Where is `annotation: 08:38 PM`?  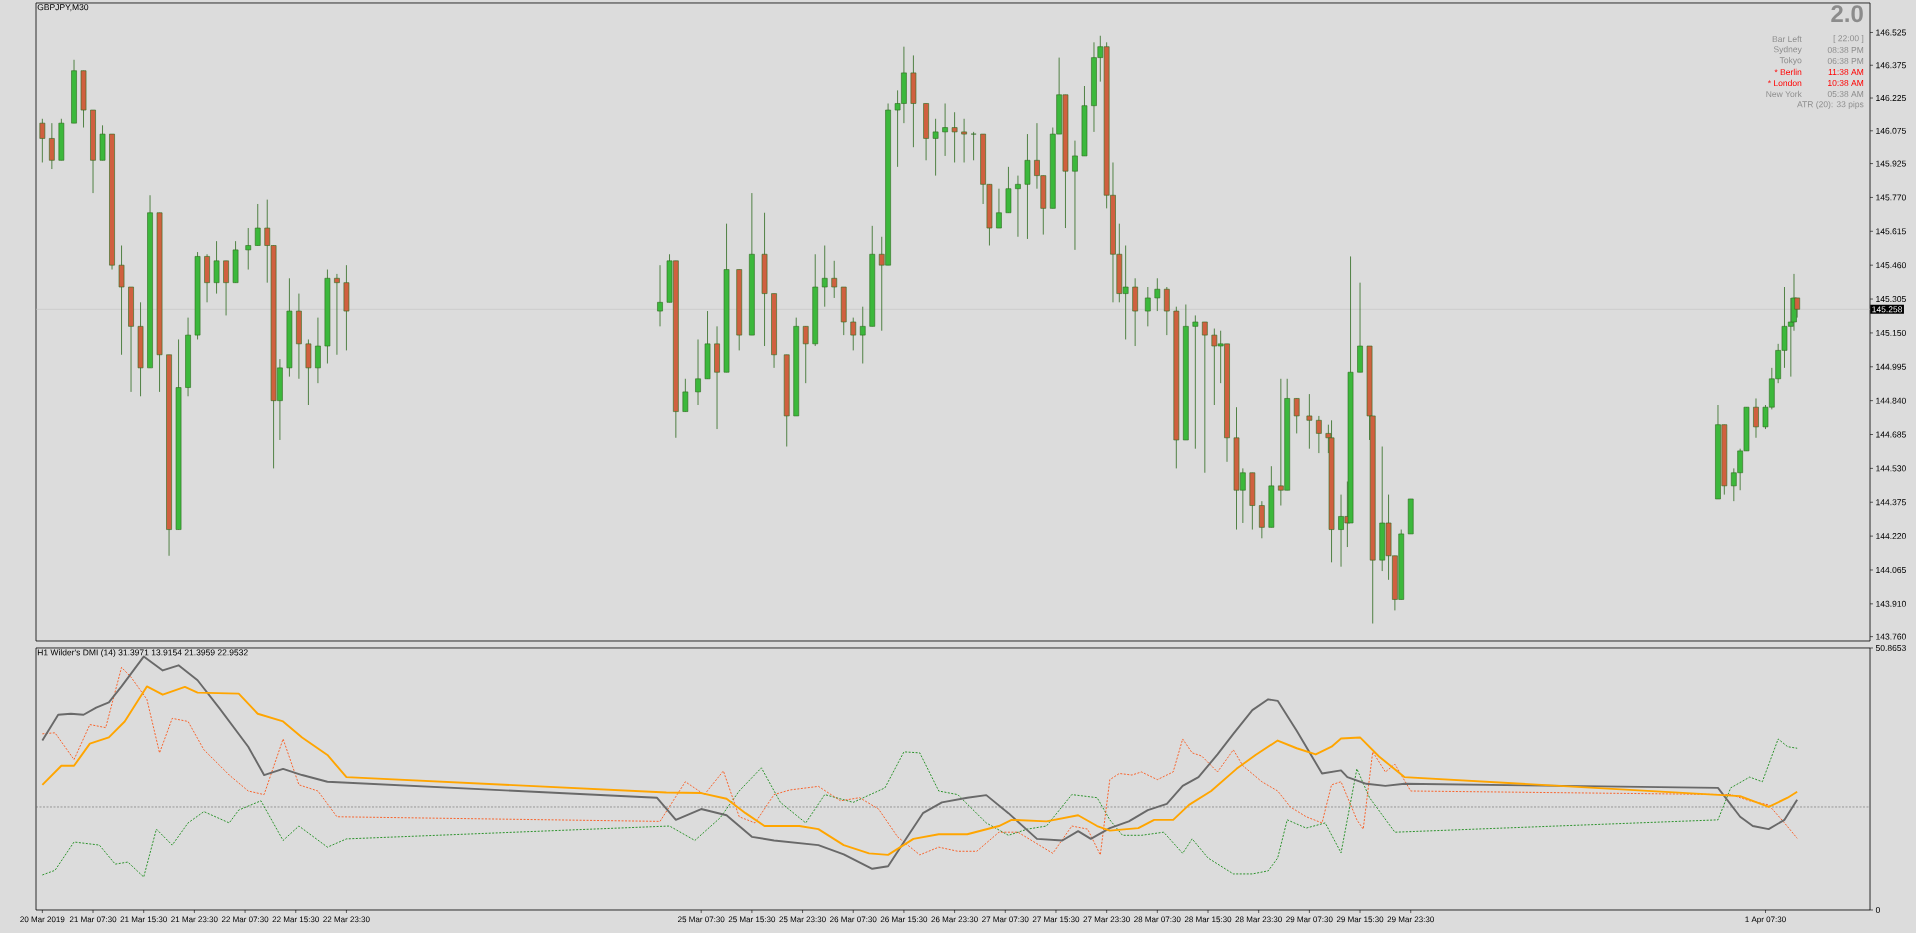
annotation: 08:38 PM is located at coordinates (1845, 49).